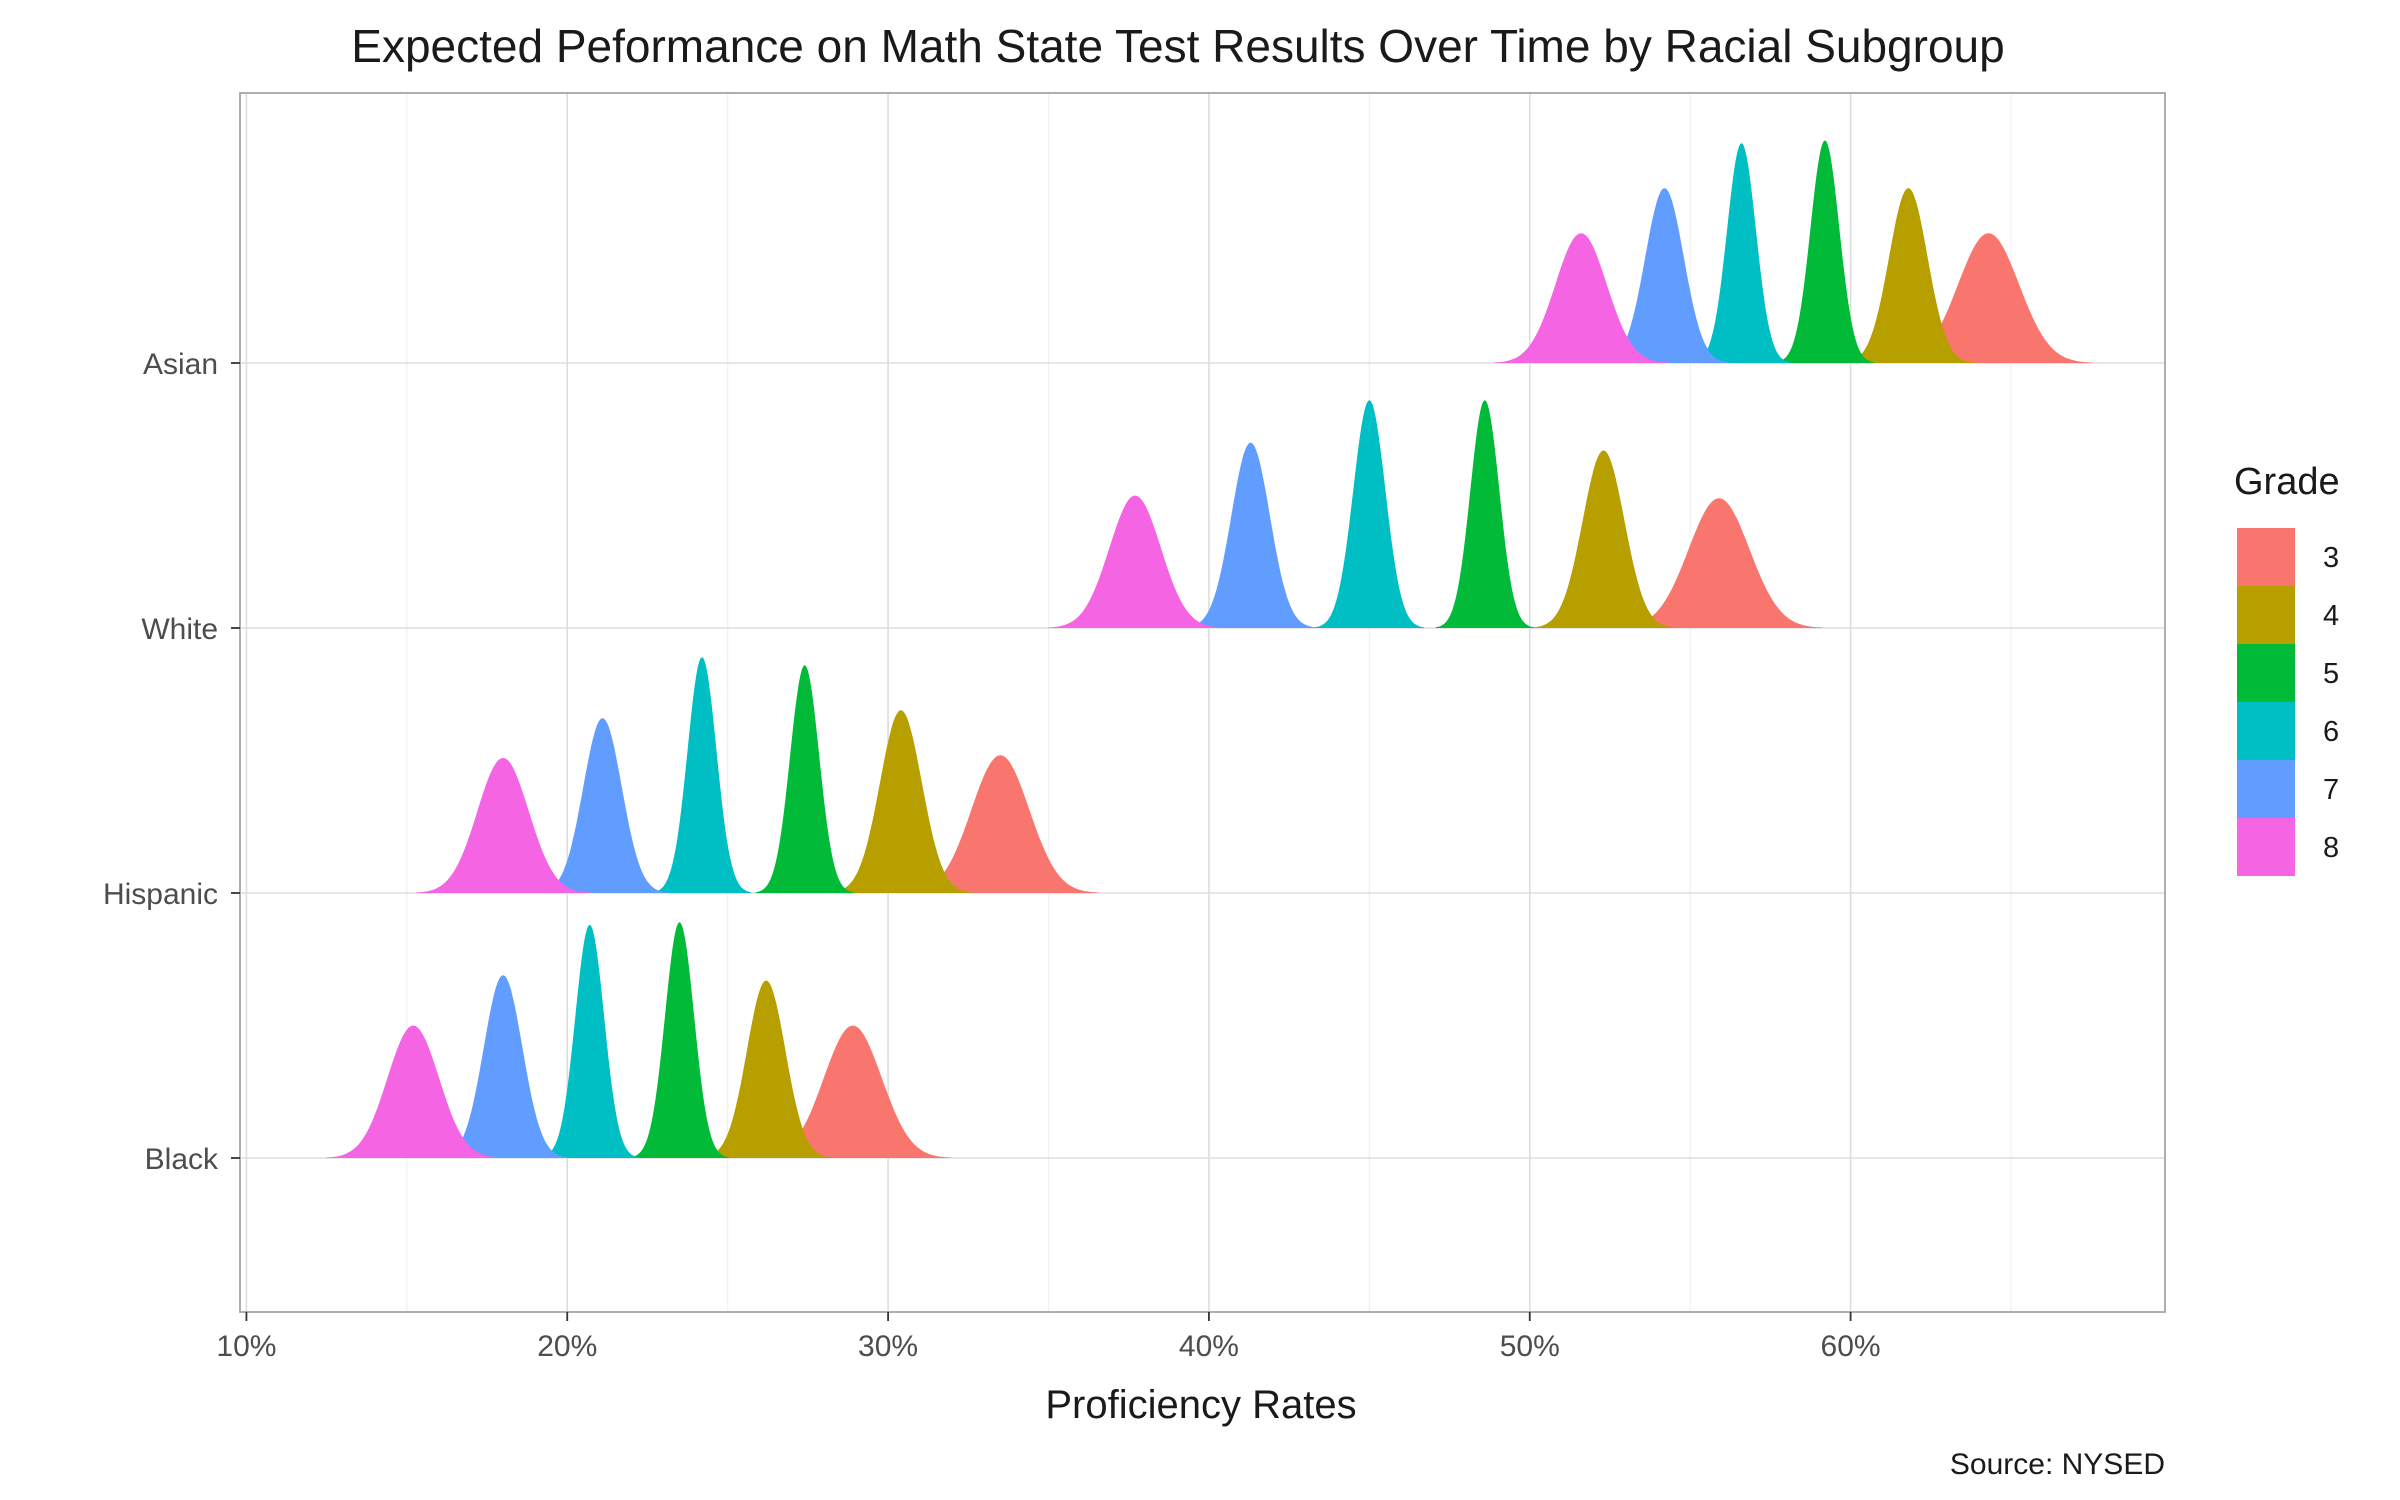 This screenshot has width=2400, height=1500. What do you see at coordinates (567, 1346) in the screenshot?
I see `x-tick-label: 20%` at bounding box center [567, 1346].